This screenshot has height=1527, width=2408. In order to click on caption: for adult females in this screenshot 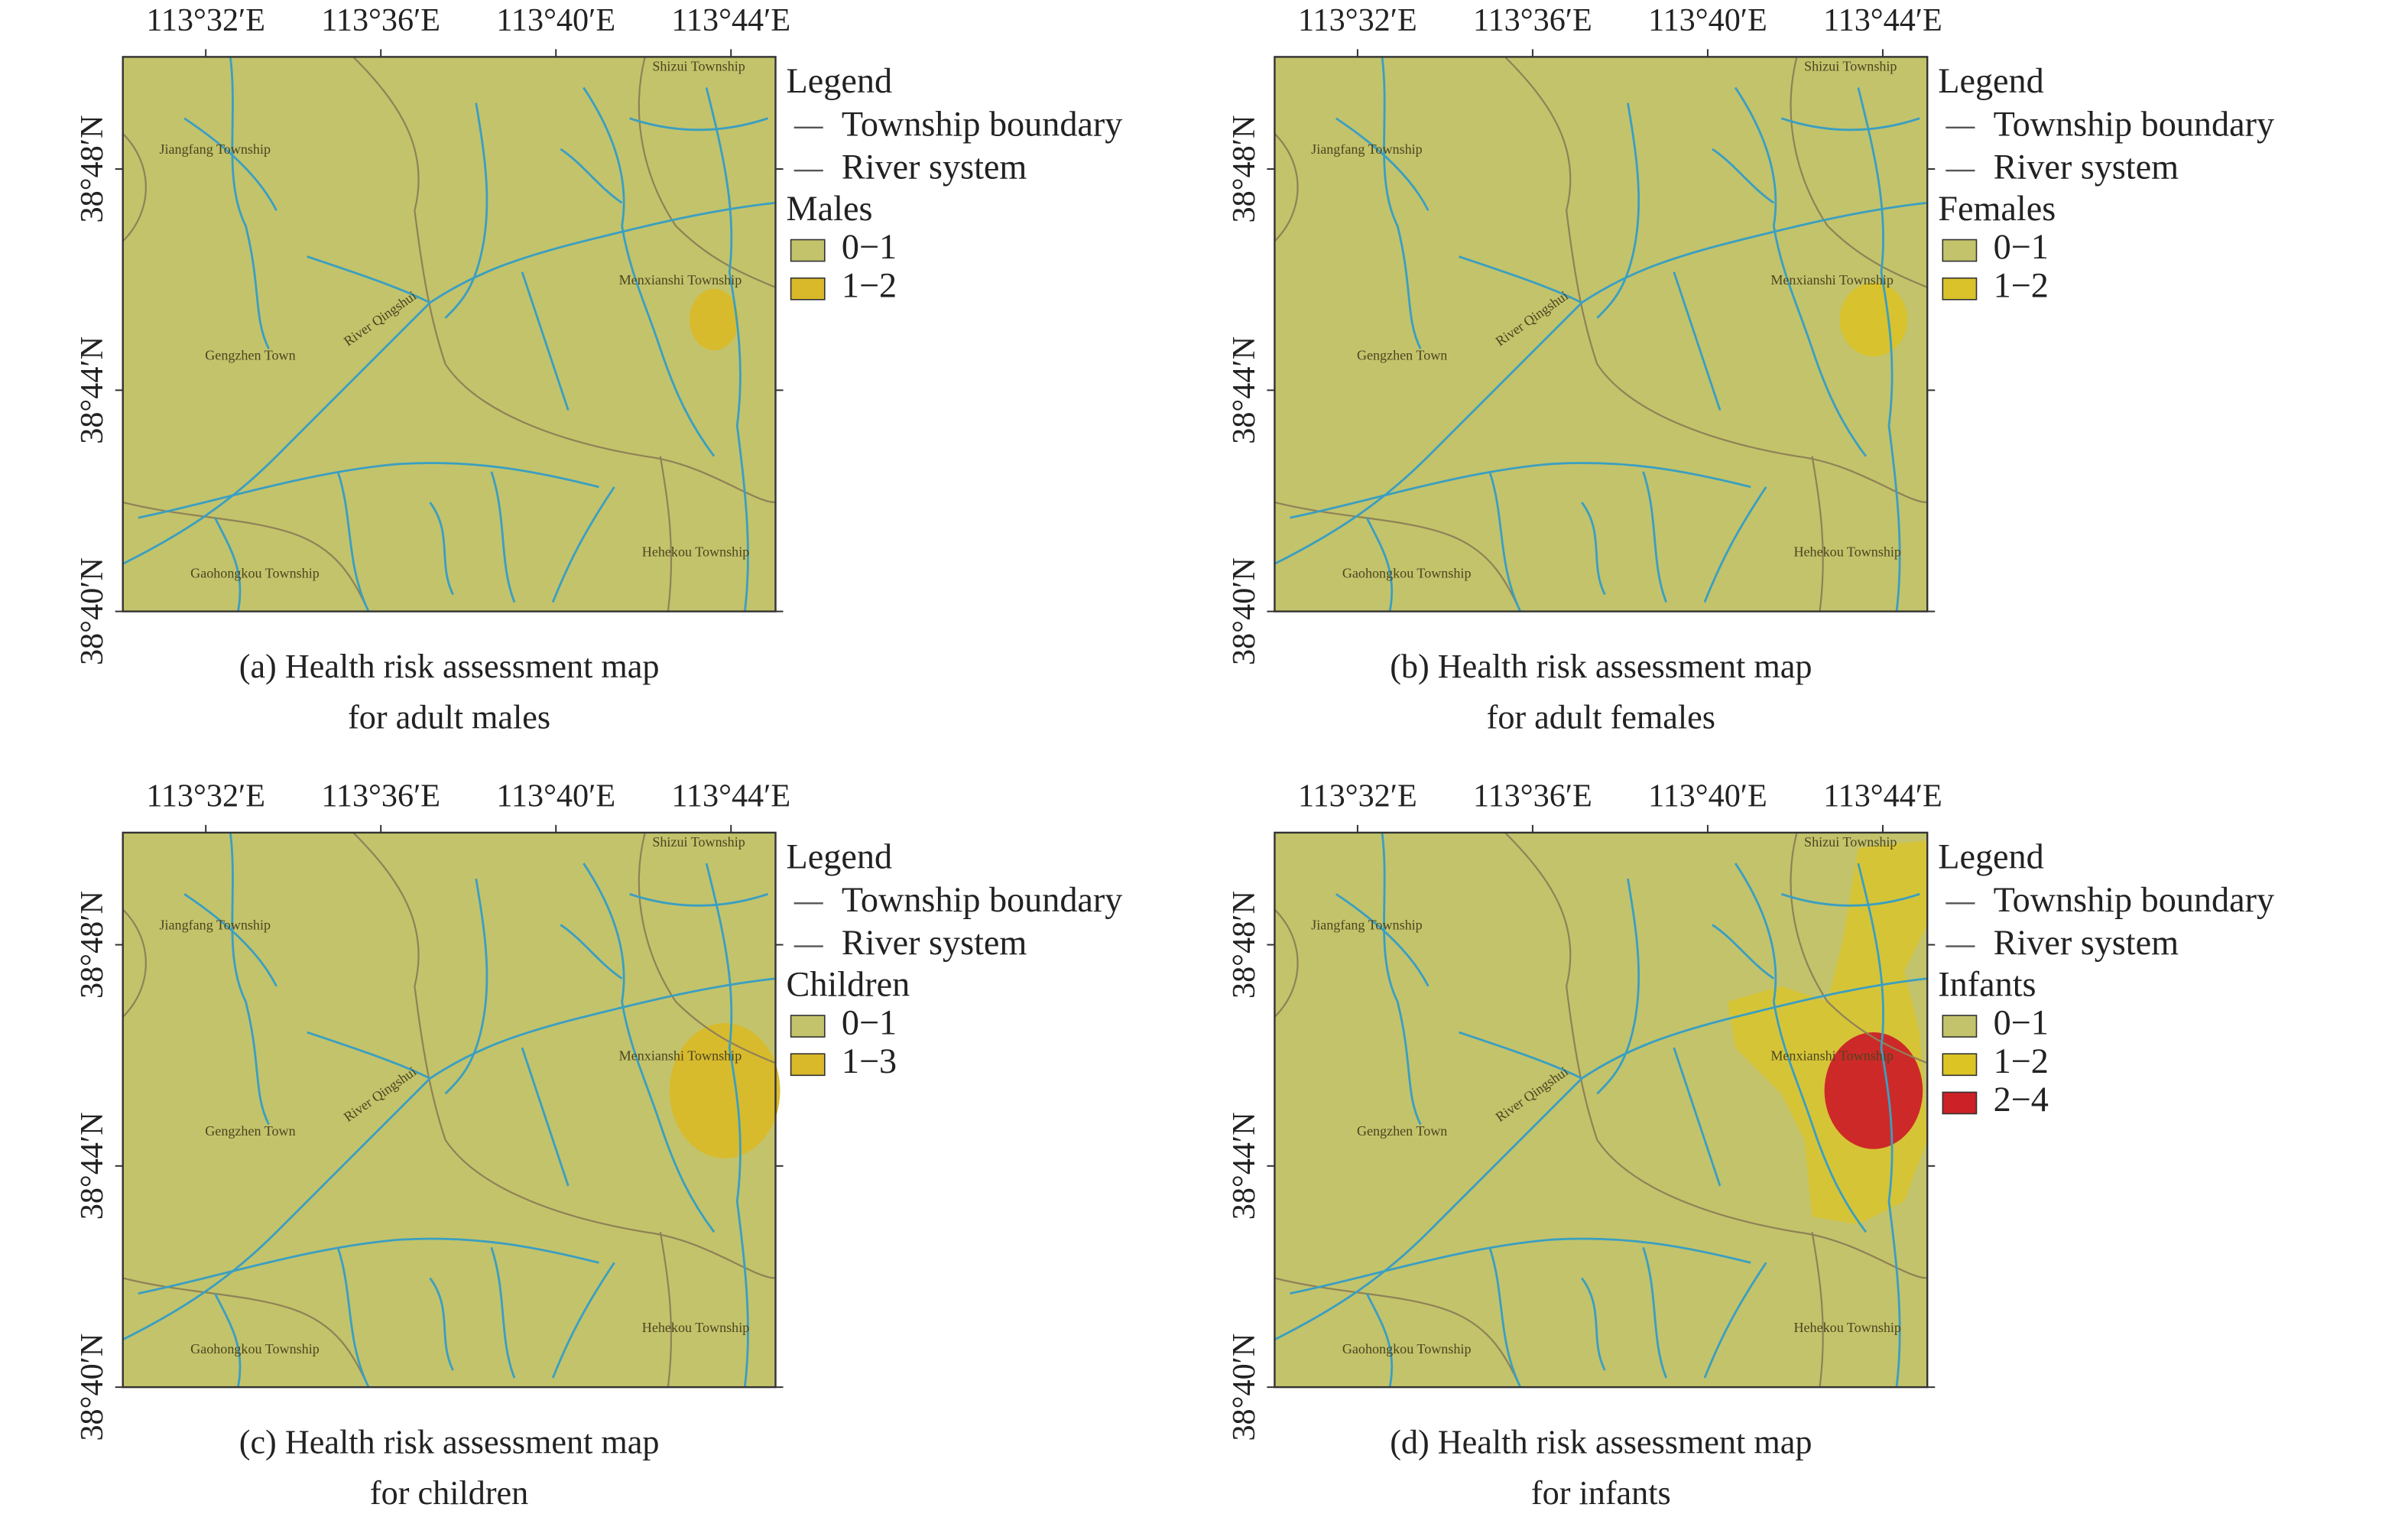, I will do `click(1601, 717)`.